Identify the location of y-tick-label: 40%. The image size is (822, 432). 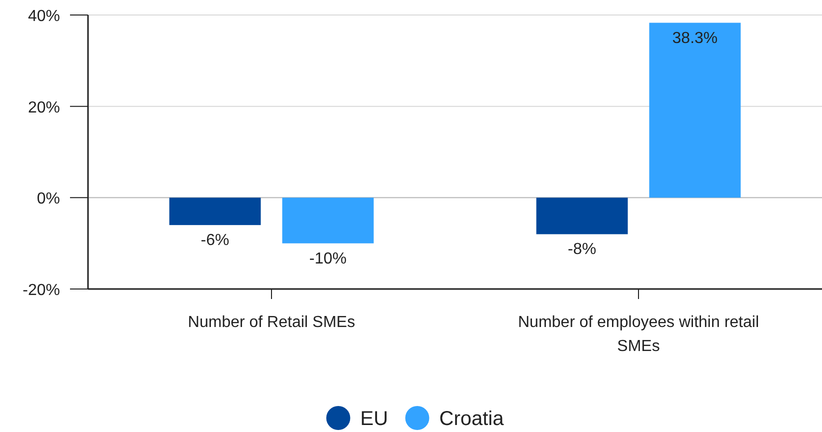
(44, 16).